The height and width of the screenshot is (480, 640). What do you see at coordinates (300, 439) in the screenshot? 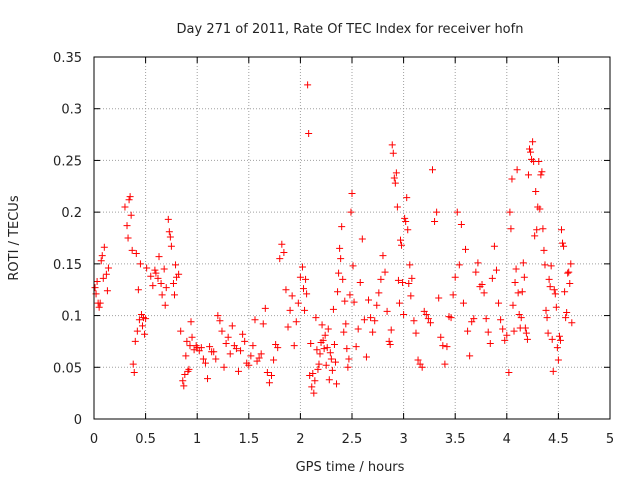
I see `x-tick-label: 2` at bounding box center [300, 439].